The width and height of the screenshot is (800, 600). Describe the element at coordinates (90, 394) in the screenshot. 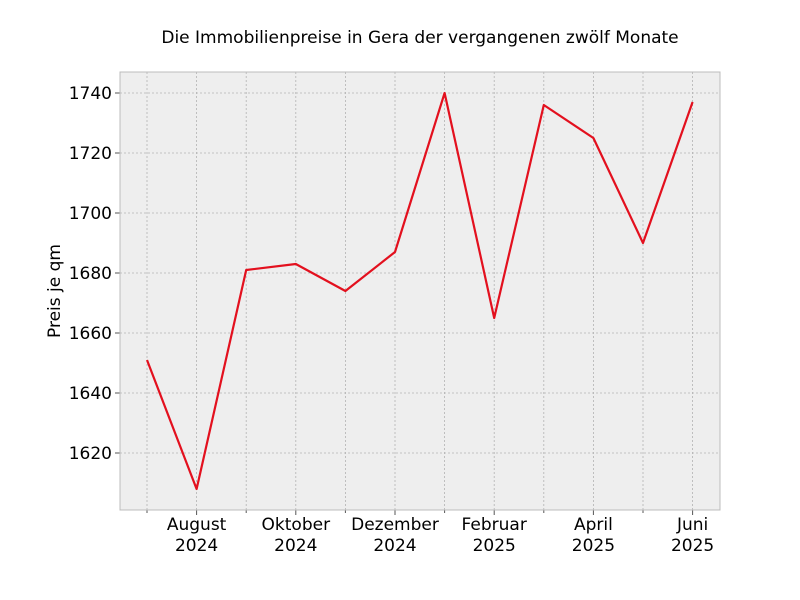

I see `y-tick-label: 1640` at that location.